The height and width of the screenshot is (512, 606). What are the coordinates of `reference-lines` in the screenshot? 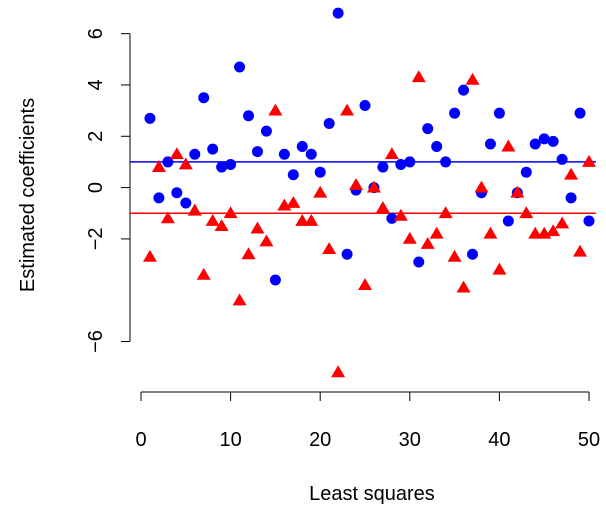 It's located at (363, 187).